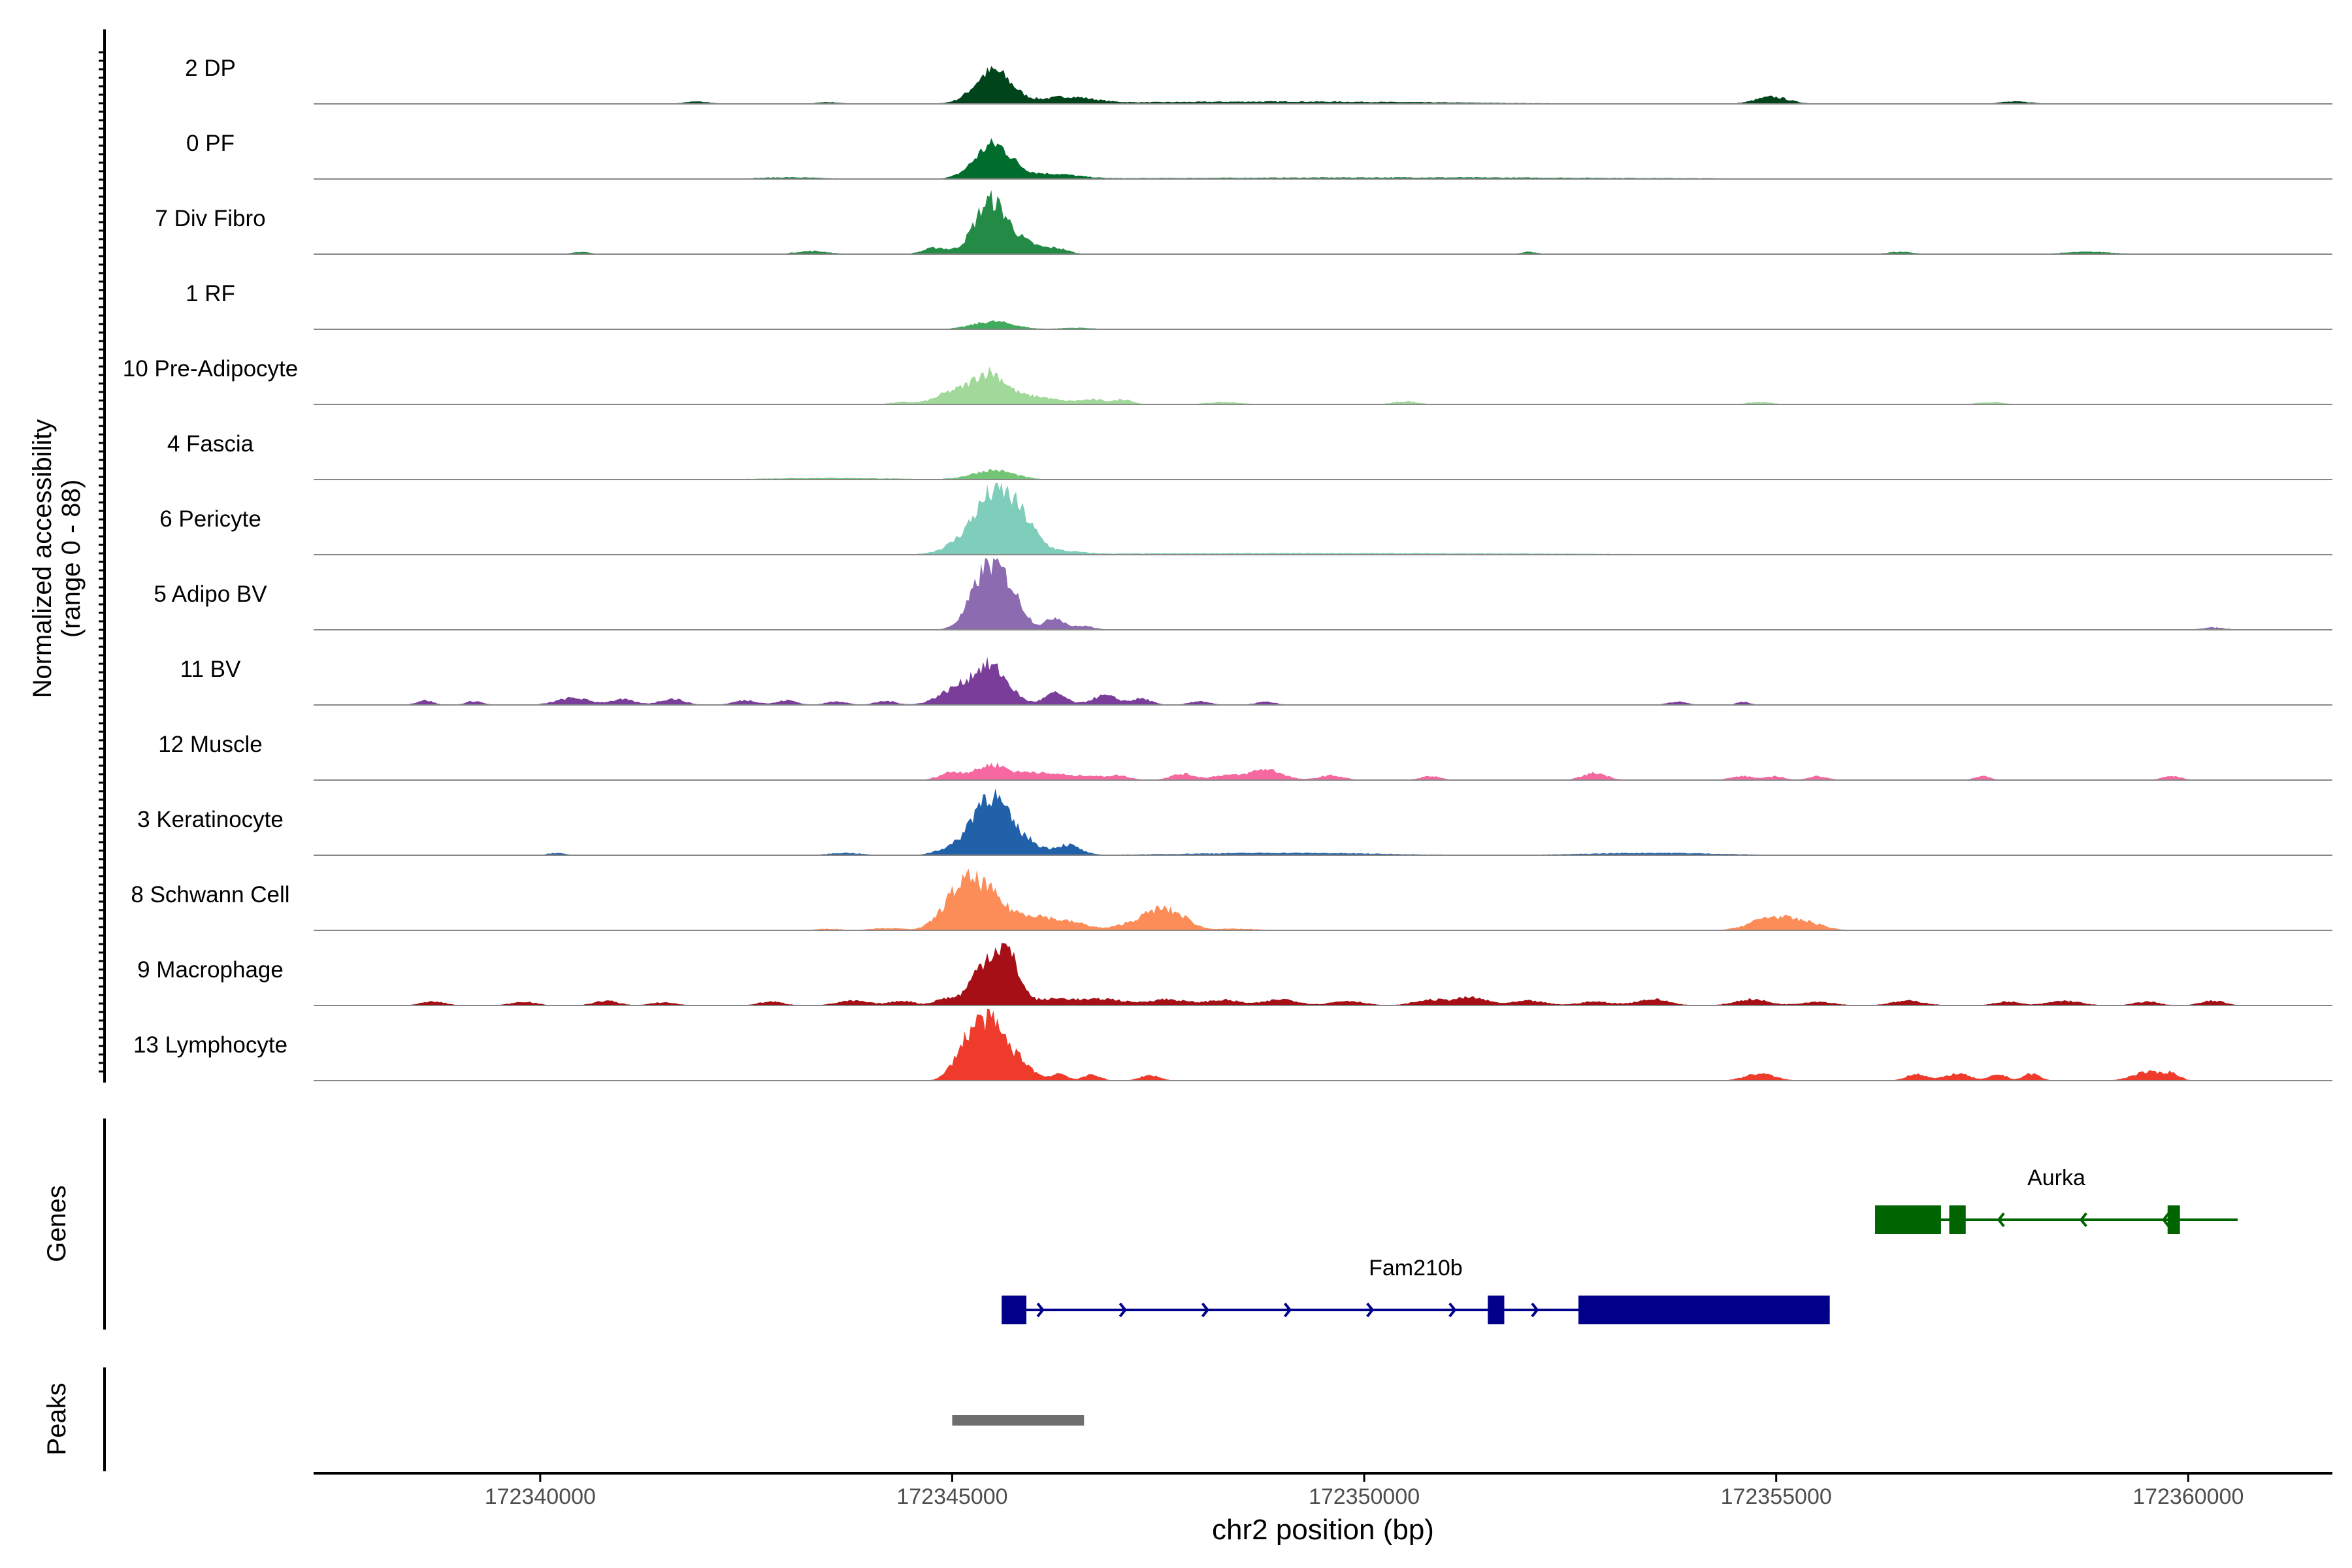 The image size is (2352, 1568). What do you see at coordinates (2056, 1200) in the screenshot?
I see `gene-aurka: Aurka` at bounding box center [2056, 1200].